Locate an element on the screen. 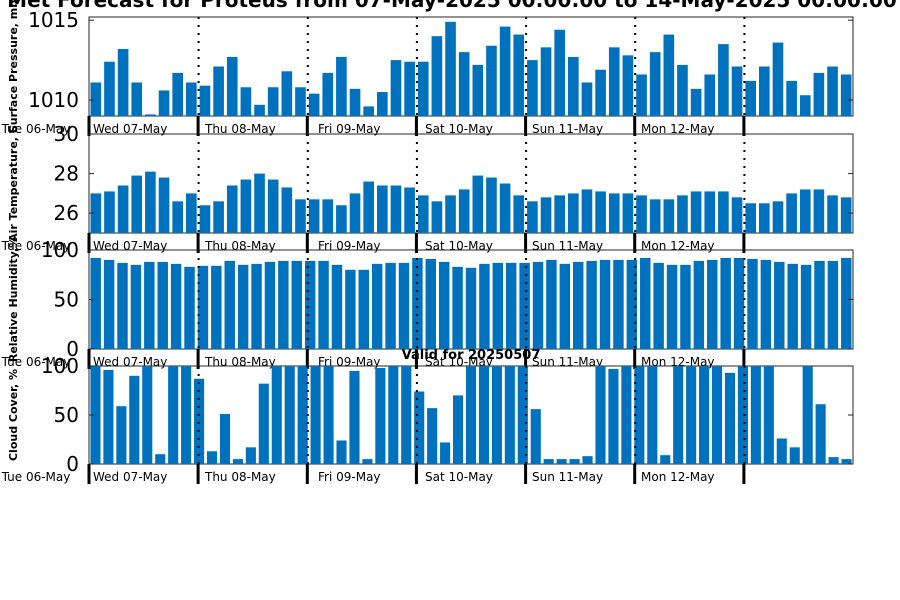 This screenshot has width=900, height=600. y-tick-label: 50 is located at coordinates (66, 300).